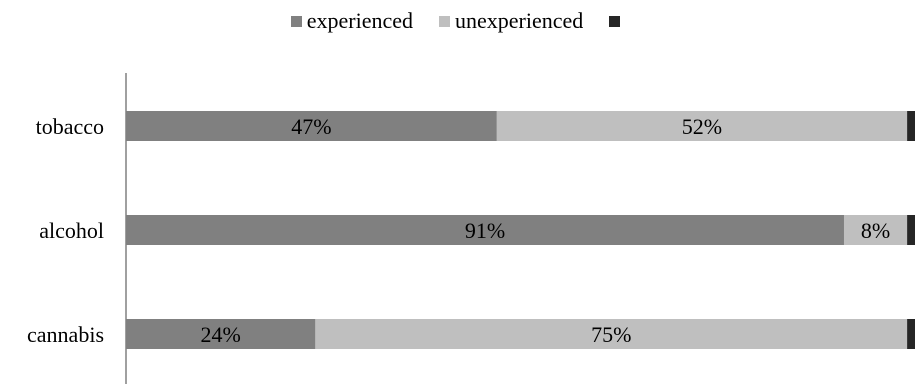  I want to click on bar-cannabis-unexperienced, so click(611, 334).